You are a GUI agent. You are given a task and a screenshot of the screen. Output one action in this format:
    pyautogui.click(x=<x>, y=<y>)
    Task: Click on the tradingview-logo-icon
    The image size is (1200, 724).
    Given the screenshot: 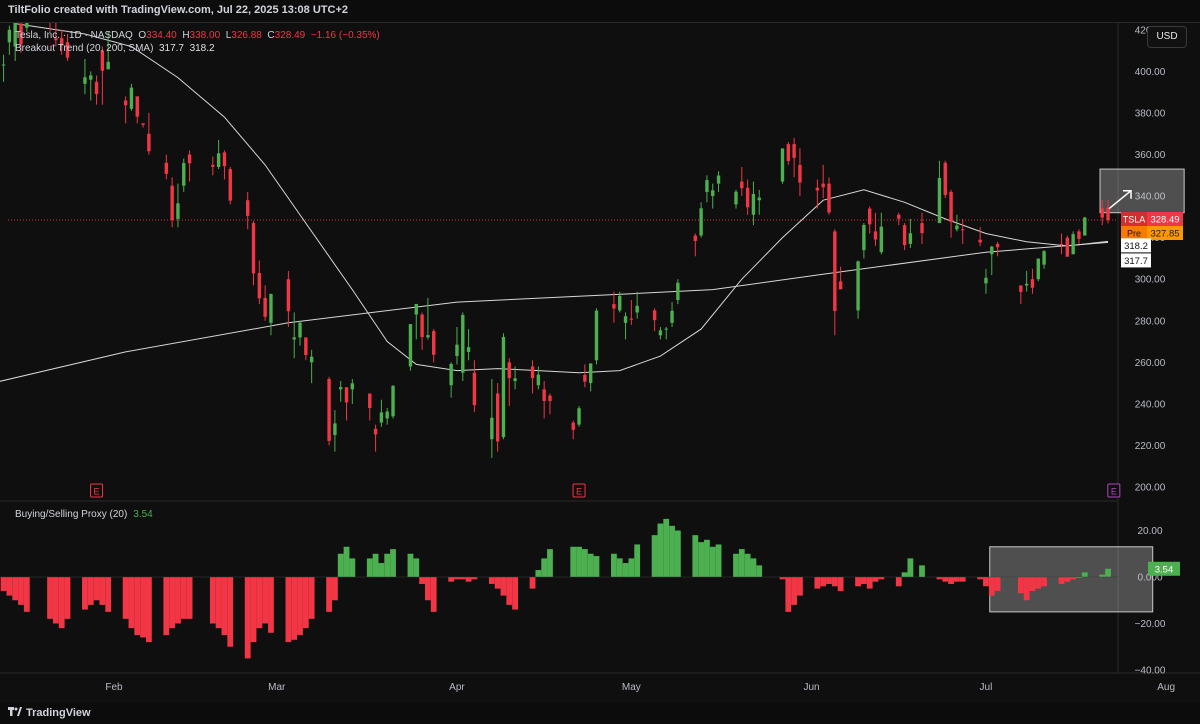 What is the action you would take?
    pyautogui.click(x=15, y=711)
    